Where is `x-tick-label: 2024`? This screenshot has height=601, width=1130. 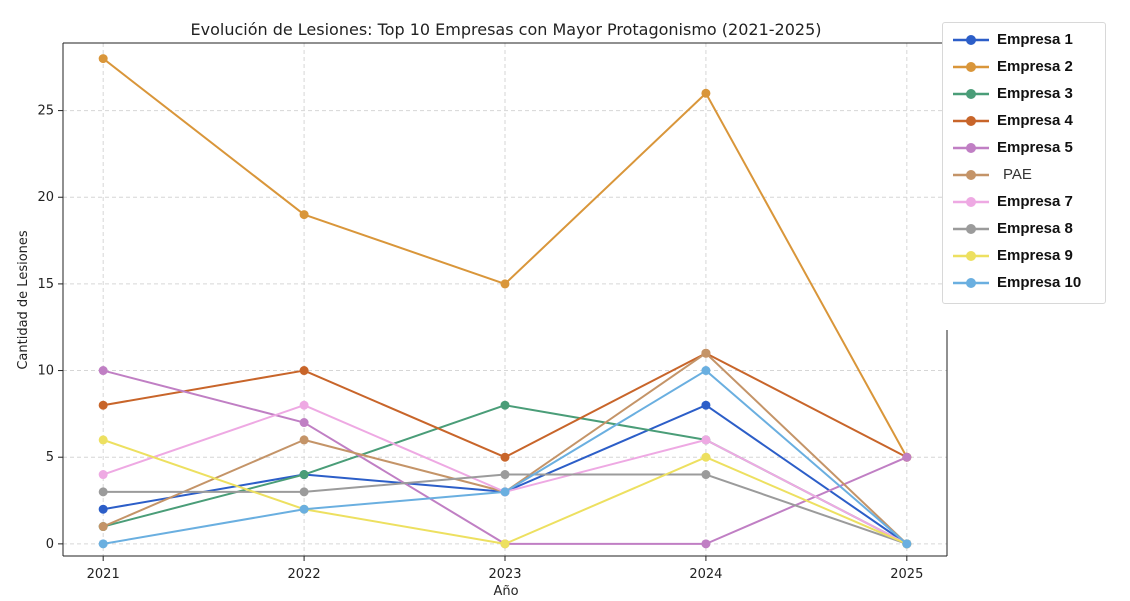 x-tick-label: 2024 is located at coordinates (705, 574).